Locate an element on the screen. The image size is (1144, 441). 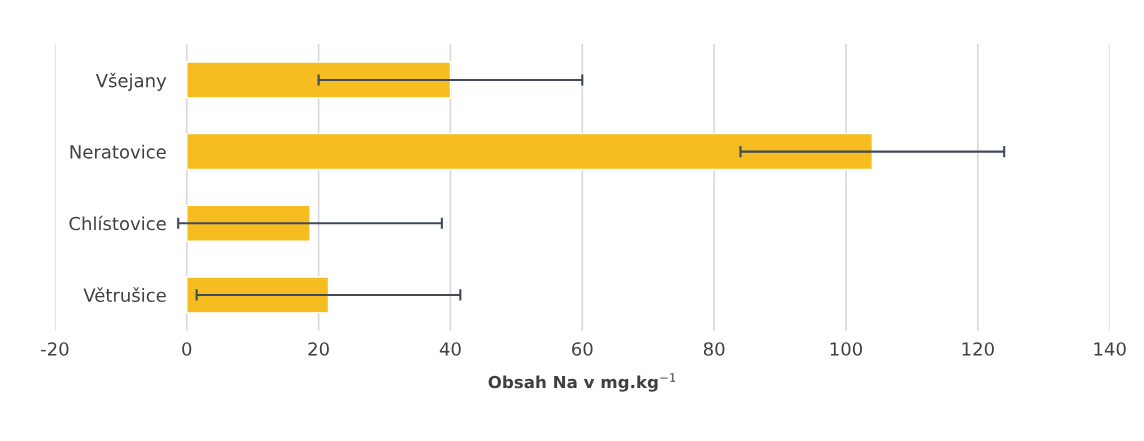
y-tick-label: Neratovice is located at coordinates (118, 151).